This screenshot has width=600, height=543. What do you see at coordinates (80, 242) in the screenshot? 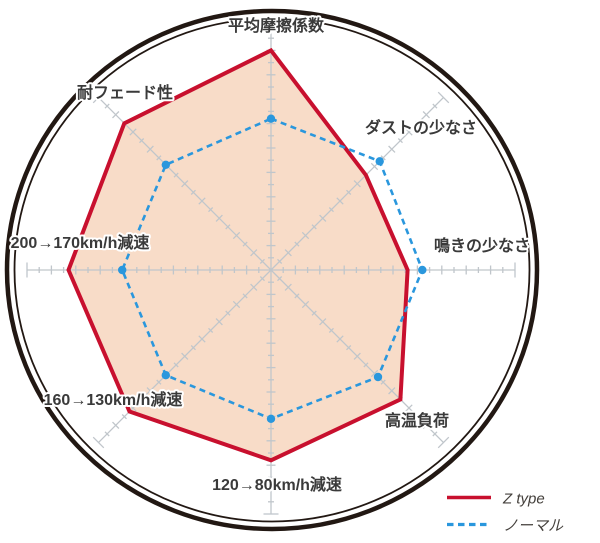
I see `axis-label-6: 200→170km/h減速` at bounding box center [80, 242].